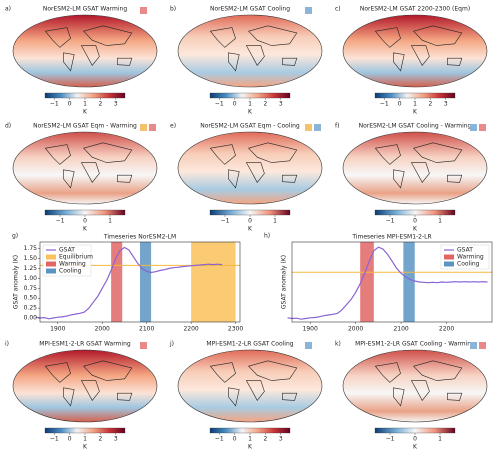  I want to click on panel-label: c), so click(338, 9).